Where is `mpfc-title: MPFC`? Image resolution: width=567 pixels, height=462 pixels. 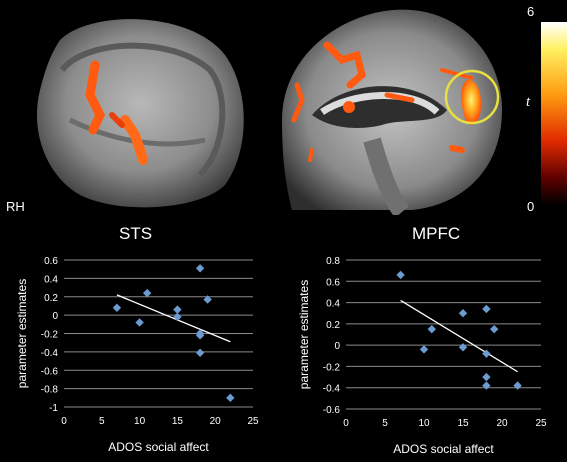 mpfc-title: MPFC is located at coordinates (436, 233).